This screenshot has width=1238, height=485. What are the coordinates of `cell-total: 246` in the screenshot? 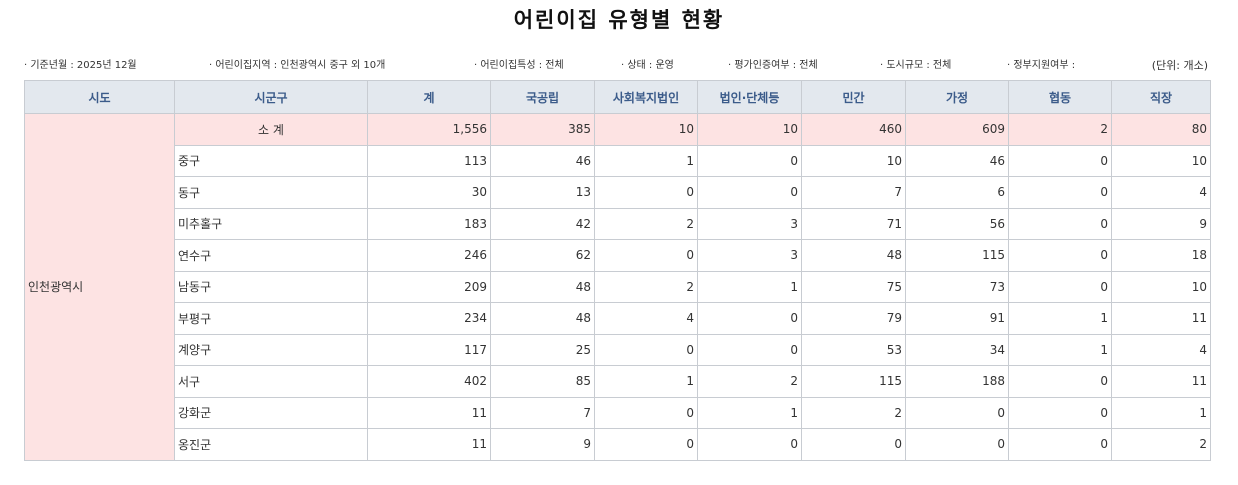 It's located at (429, 255).